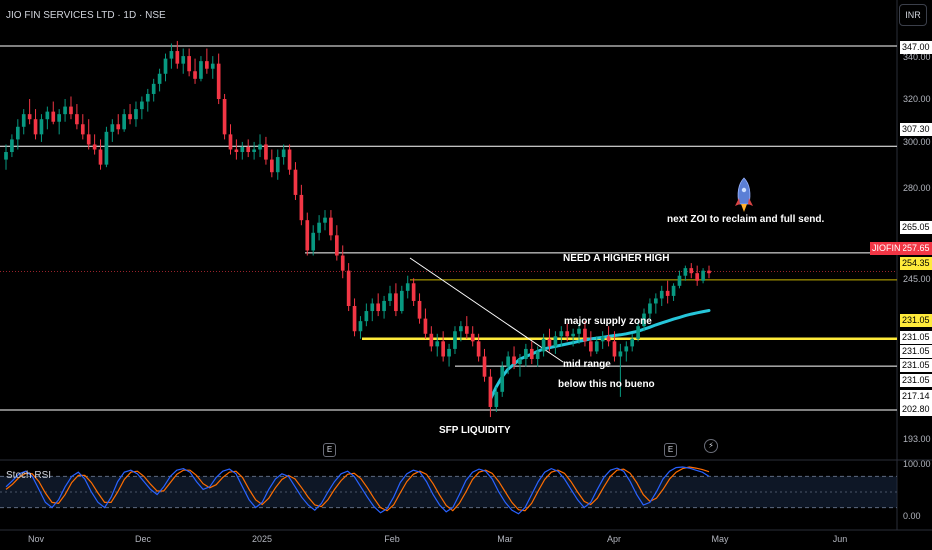 The height and width of the screenshot is (550, 932). Describe the element at coordinates (587, 364) in the screenshot. I see `annotation-mid-range: mid range` at that location.